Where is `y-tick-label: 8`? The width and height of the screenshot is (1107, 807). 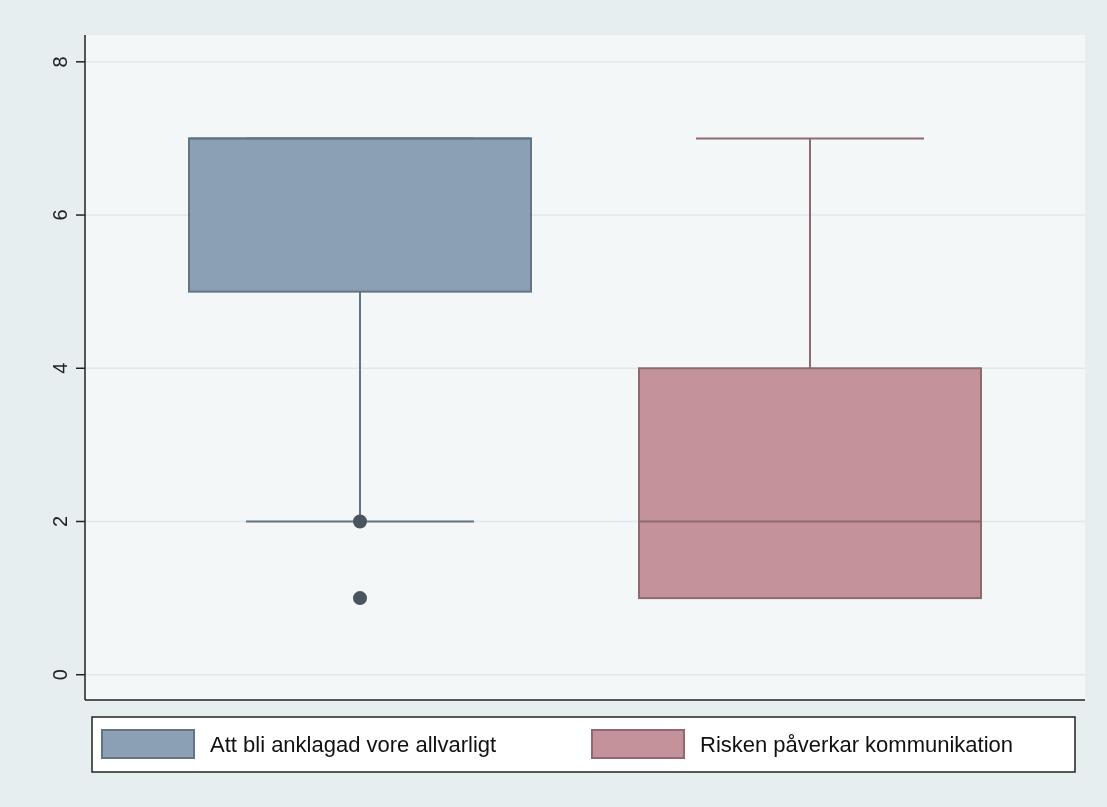 y-tick-label: 8 is located at coordinates (60, 62).